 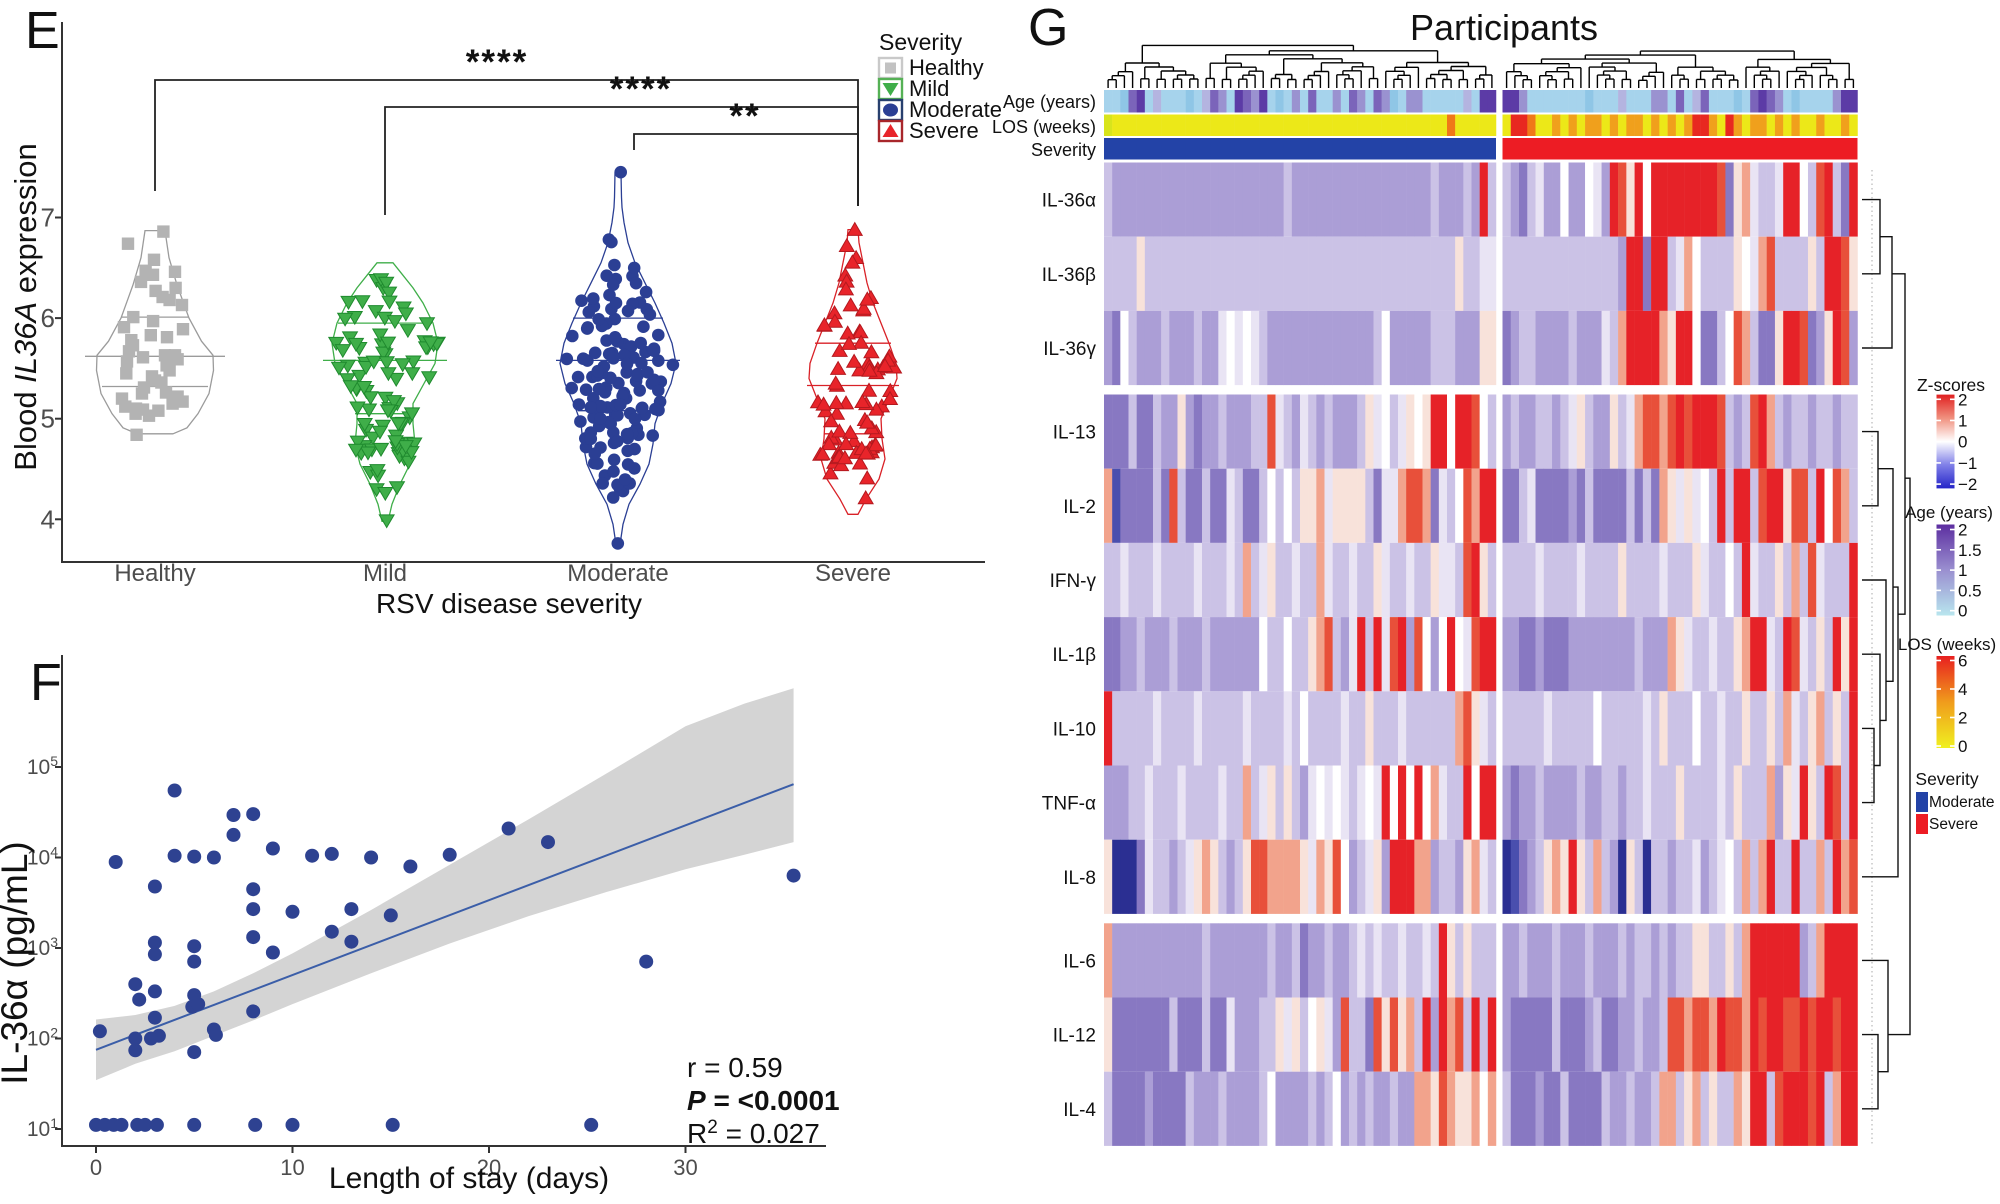 What do you see at coordinates (753, 1133) in the screenshot?
I see `svg-text: R2 = 0.027` at bounding box center [753, 1133].